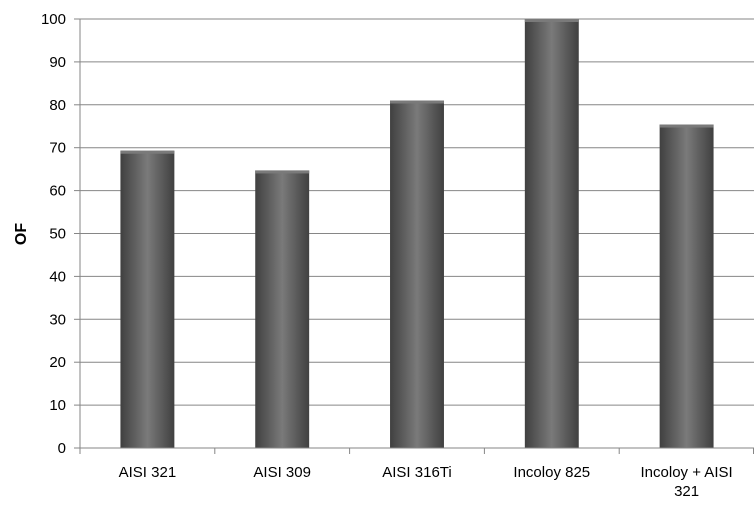  Describe the element at coordinates (282, 472) in the screenshot. I see `x-tick-label: AISI 309` at that location.